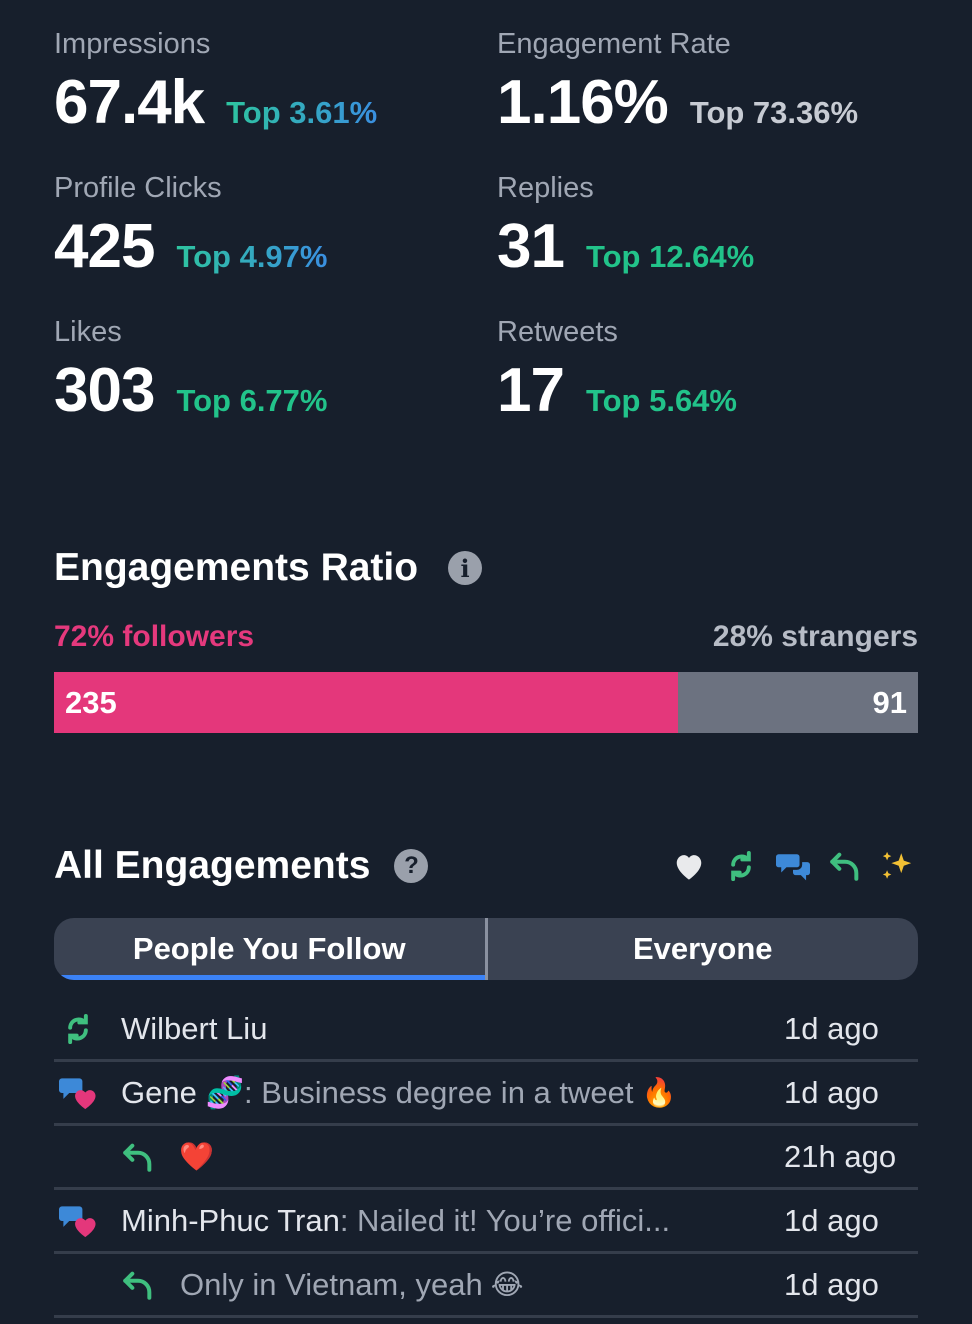  I want to click on stat-label: Profile Clicks, so click(138, 188).